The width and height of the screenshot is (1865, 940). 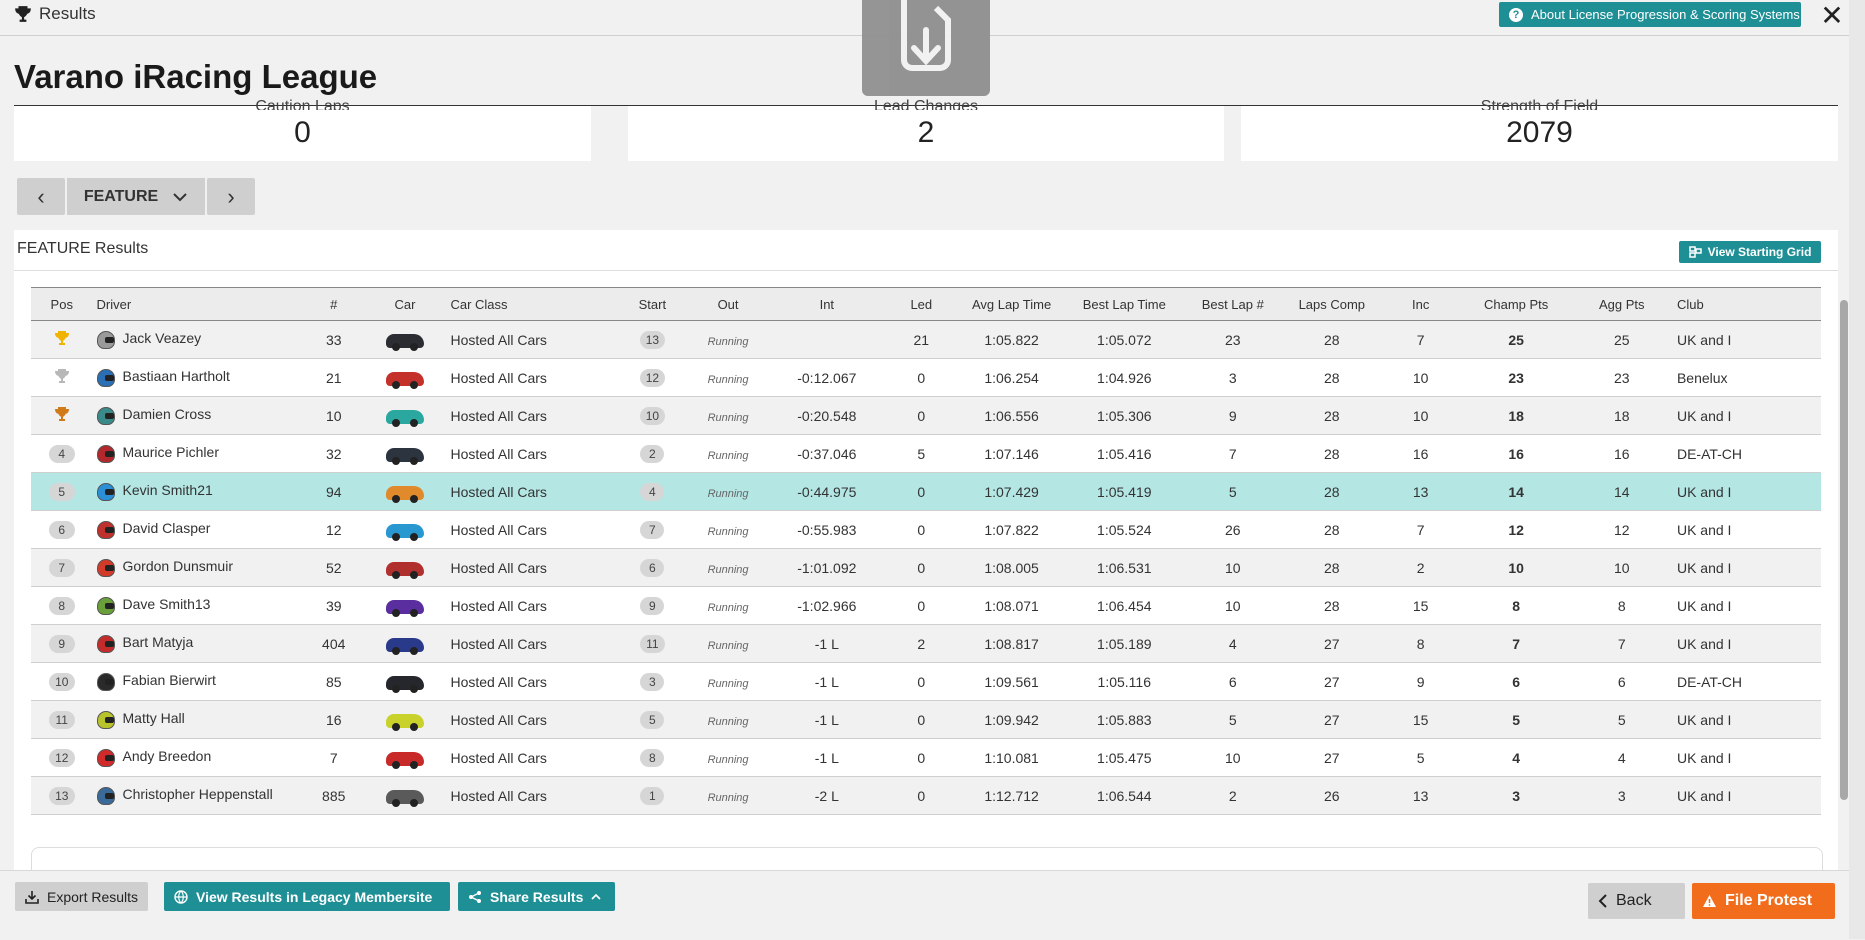 I want to click on column-header: Driver, so click(x=198, y=304).